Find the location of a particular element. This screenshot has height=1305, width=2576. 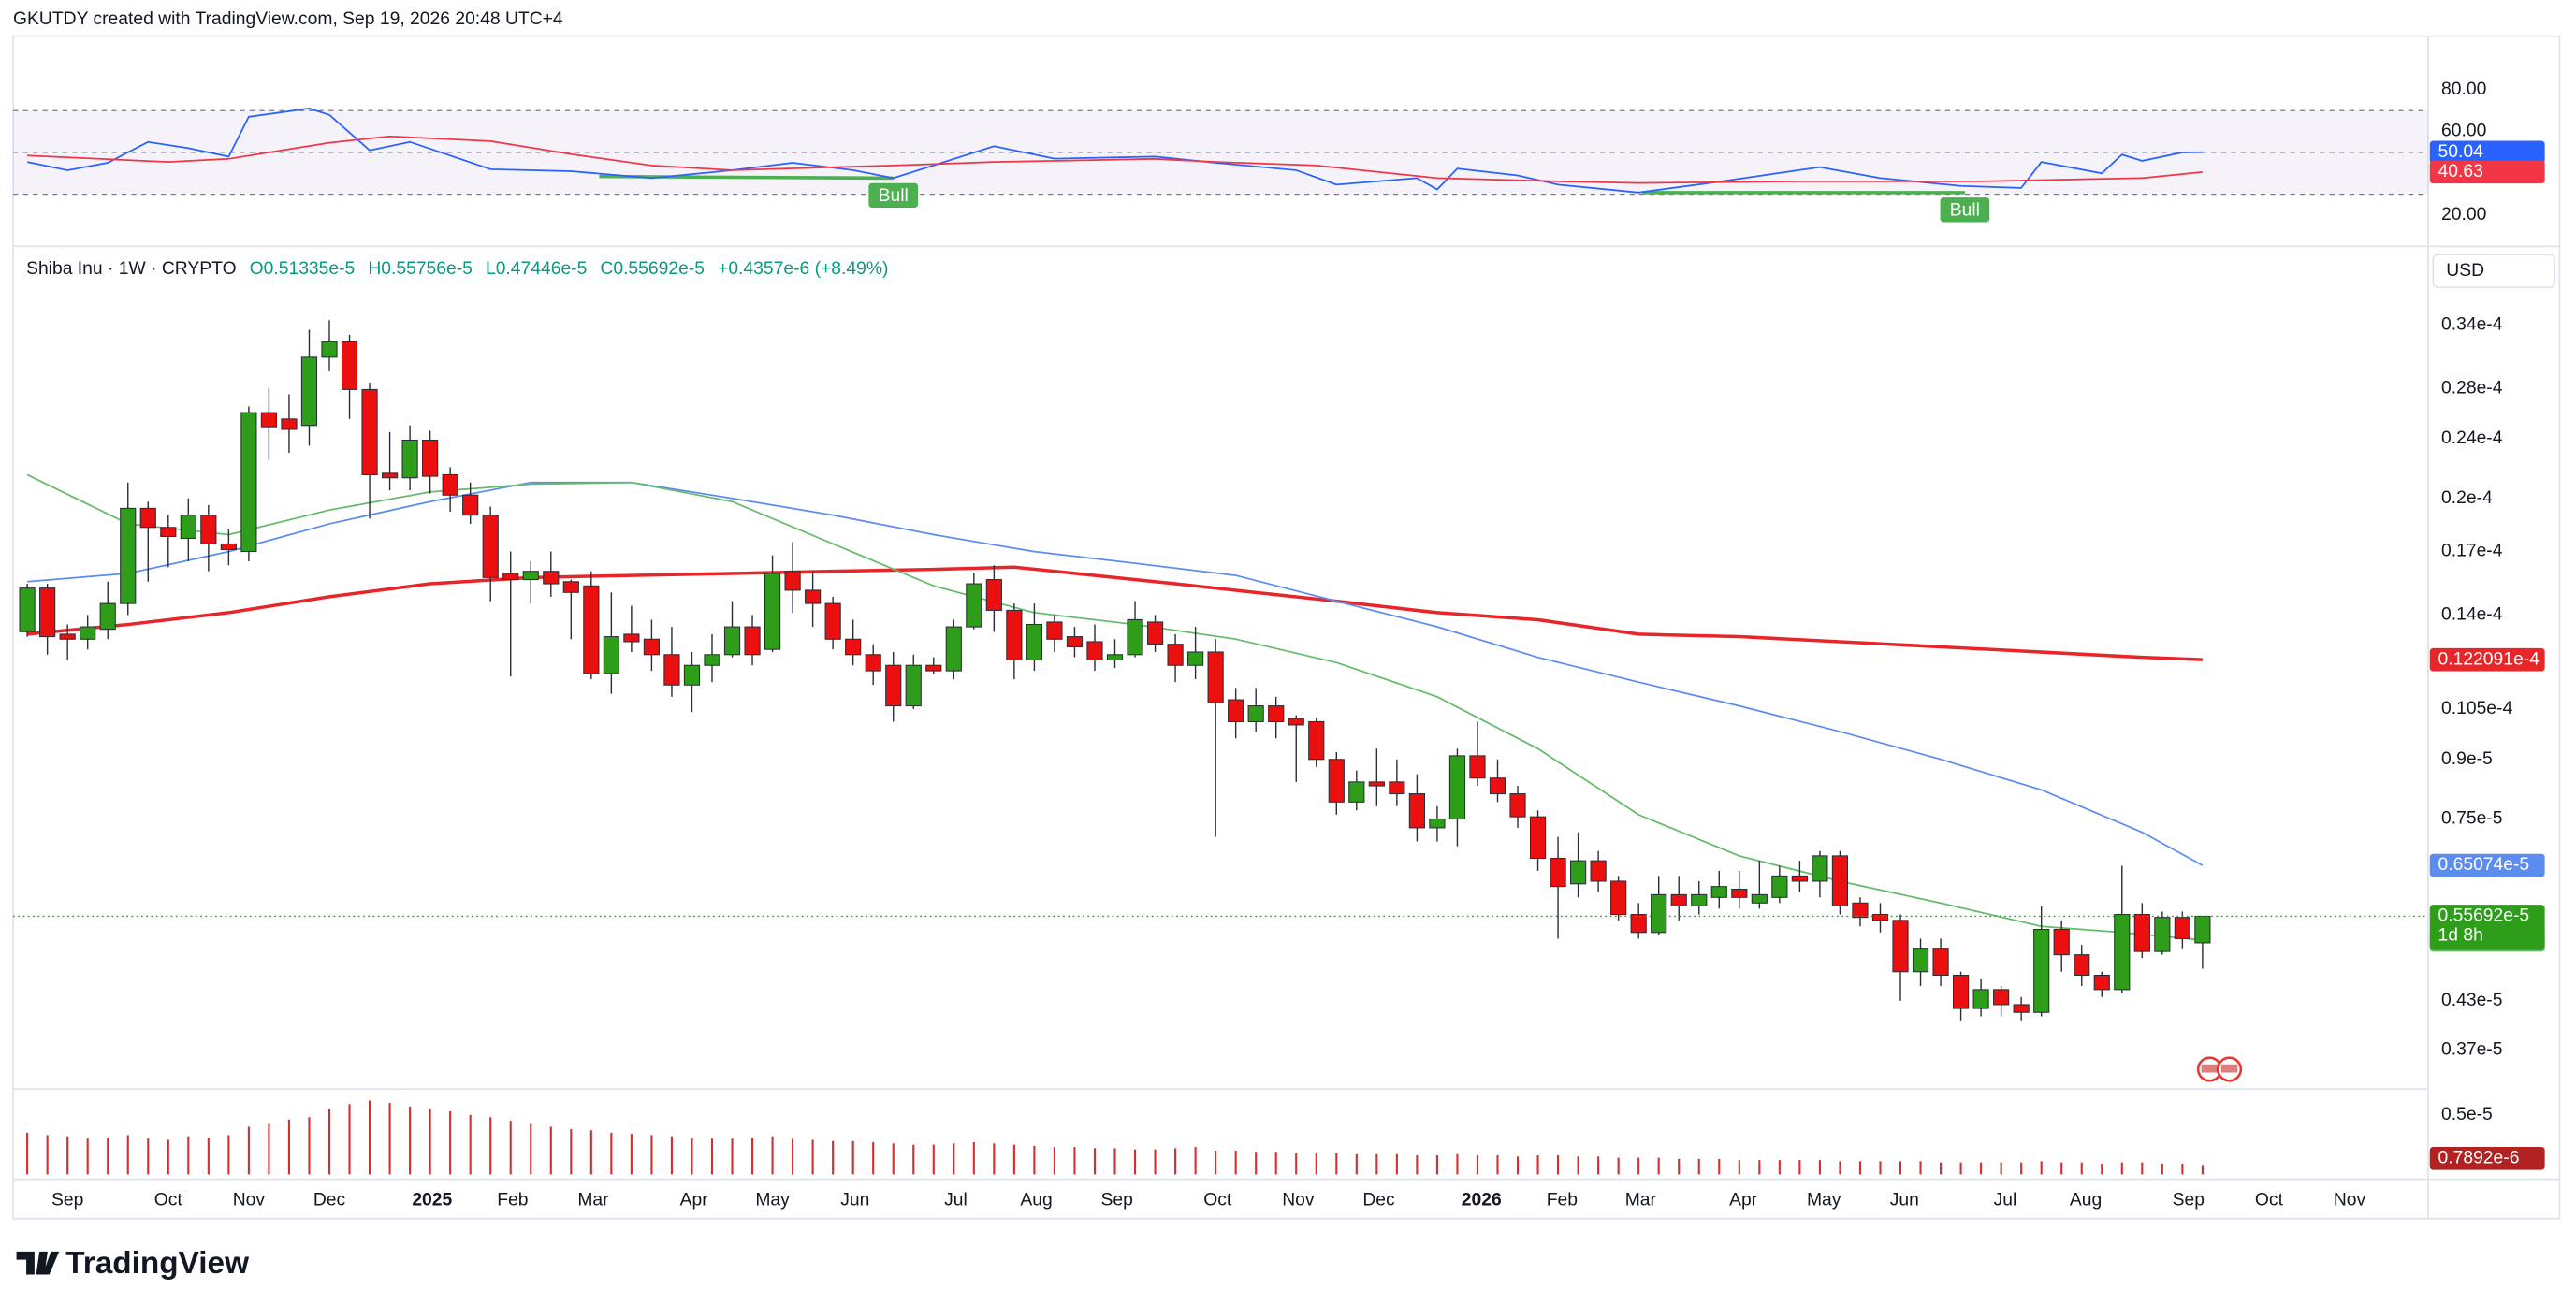

logo-mark is located at coordinates (38, 1263).